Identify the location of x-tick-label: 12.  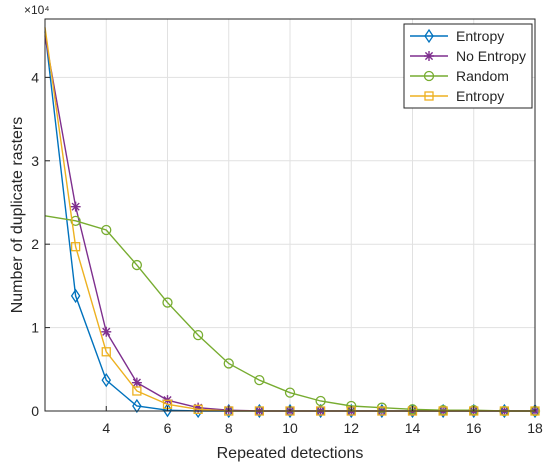
(351, 428).